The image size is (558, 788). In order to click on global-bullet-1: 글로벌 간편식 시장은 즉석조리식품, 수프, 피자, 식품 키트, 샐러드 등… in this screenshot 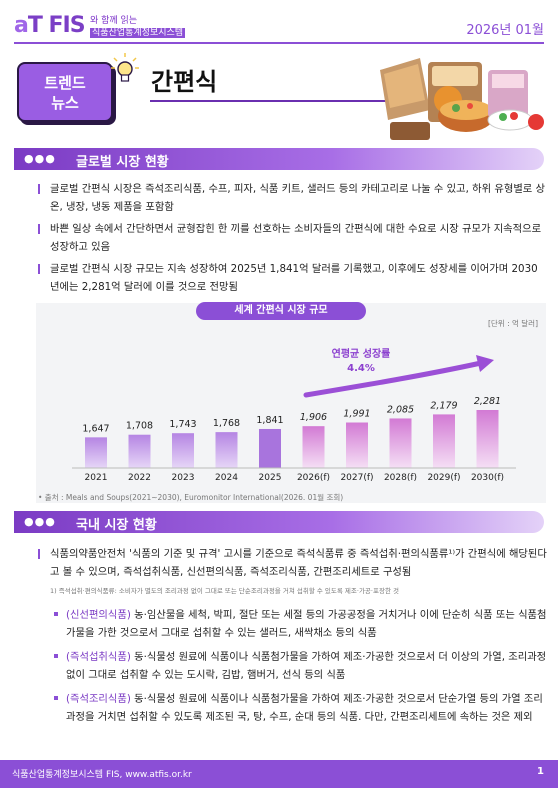, I will do `click(292, 198)`.